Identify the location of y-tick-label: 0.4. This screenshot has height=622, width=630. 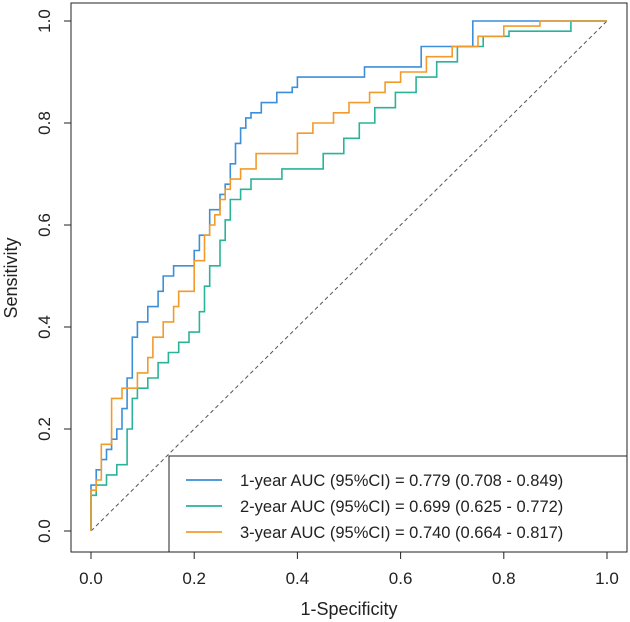
(44, 327).